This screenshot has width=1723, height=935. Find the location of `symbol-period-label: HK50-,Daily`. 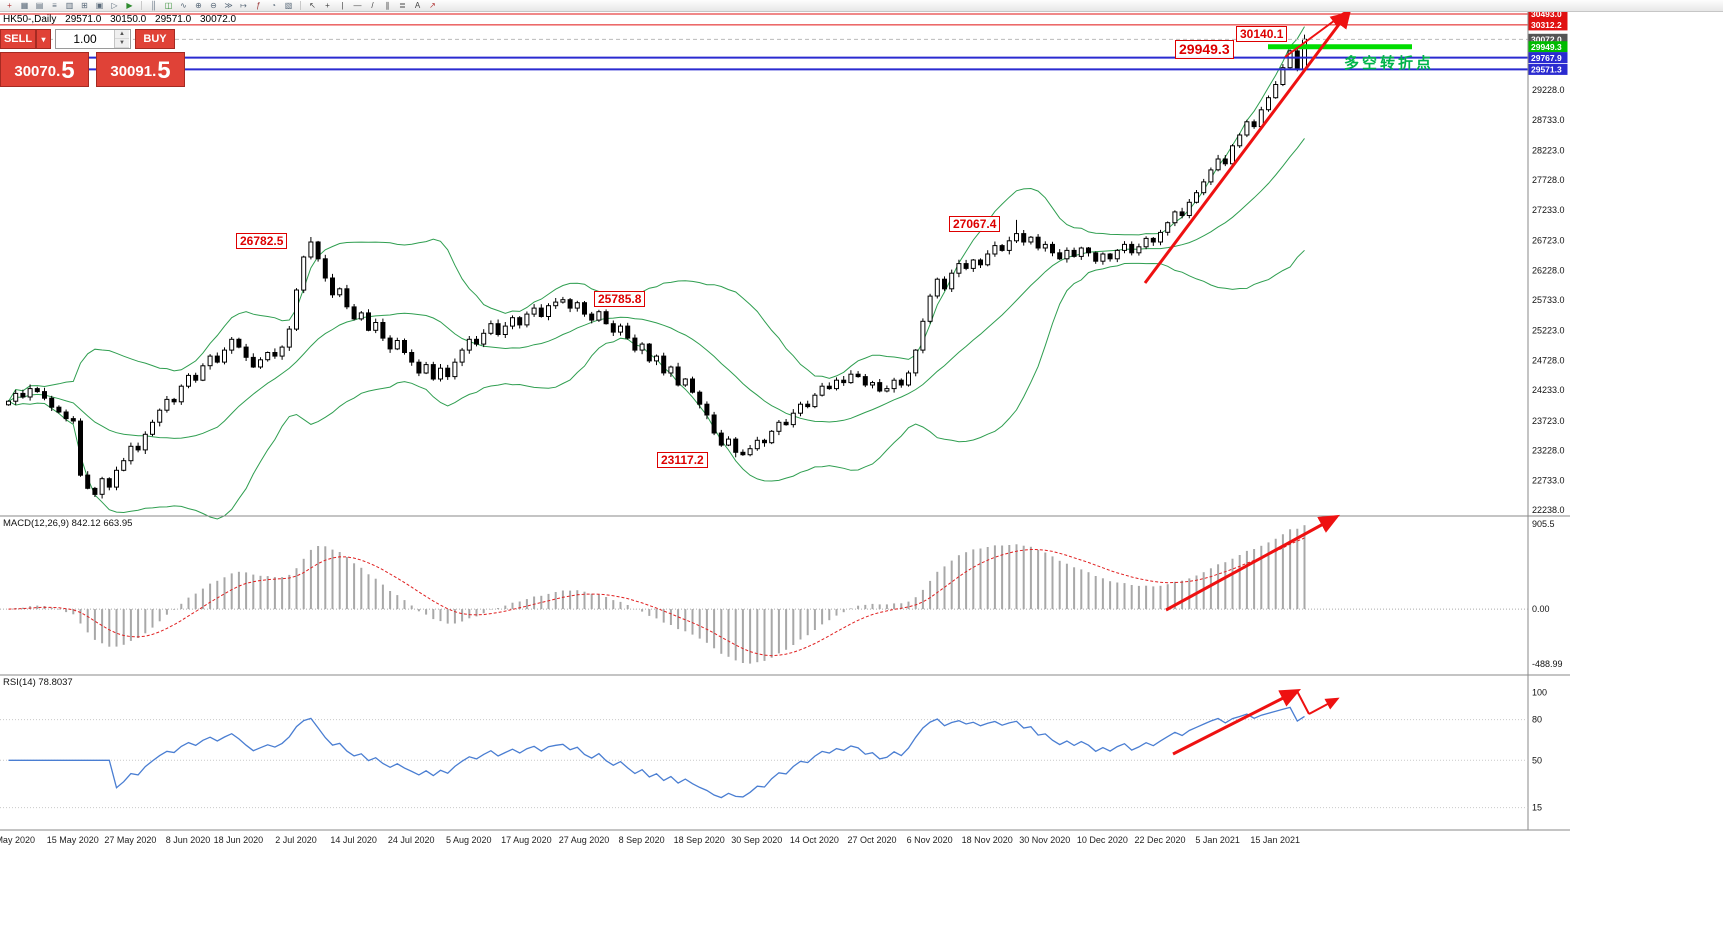

symbol-period-label: HK50-,Daily is located at coordinates (30, 19).